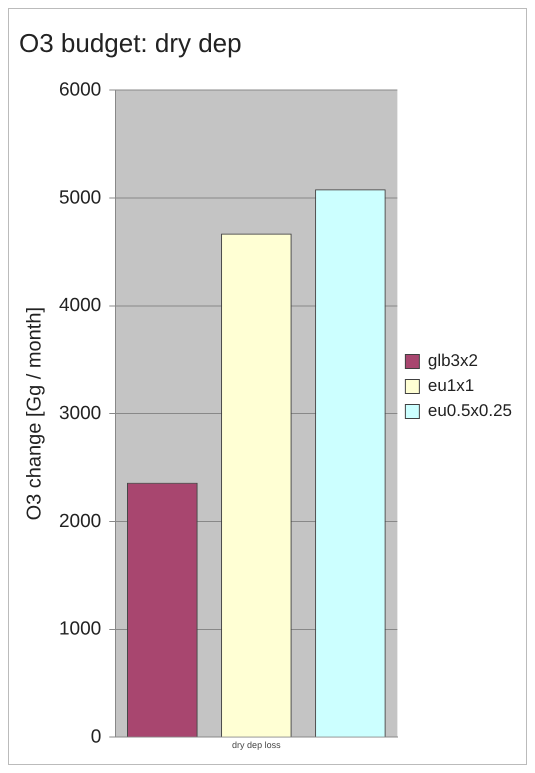  What do you see at coordinates (80, 197) in the screenshot?
I see `y-tick-label: 5000` at bounding box center [80, 197].